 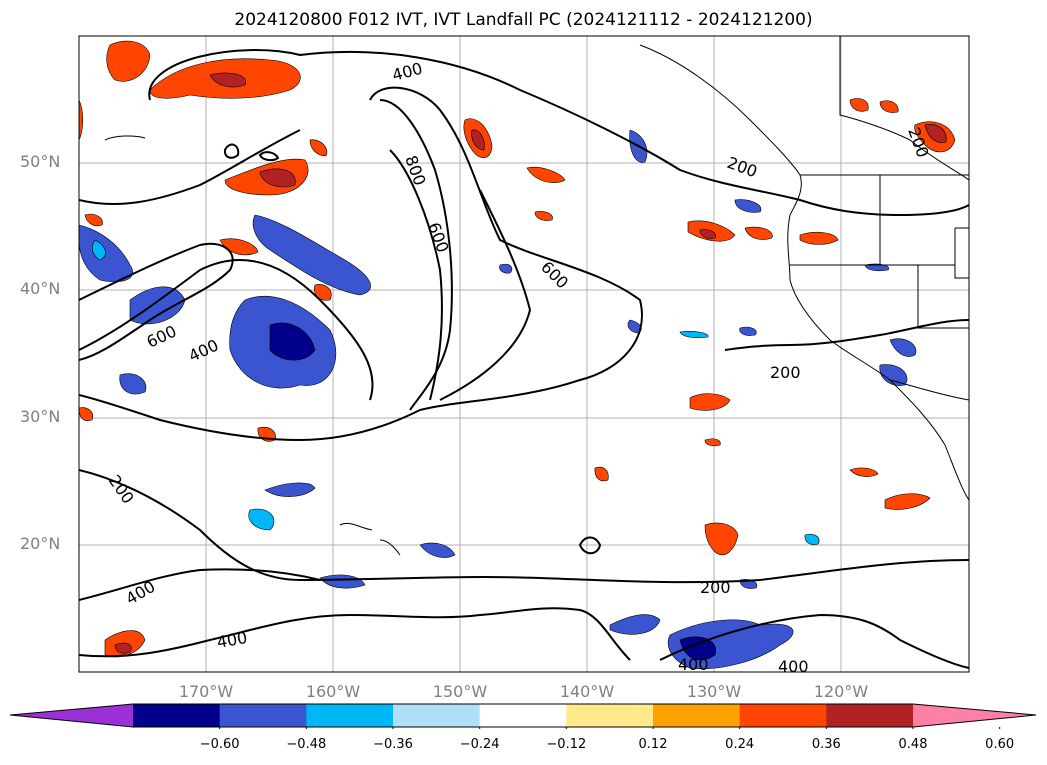 I want to click on colorbar-tick-label: 0.36, so click(x=826, y=744).